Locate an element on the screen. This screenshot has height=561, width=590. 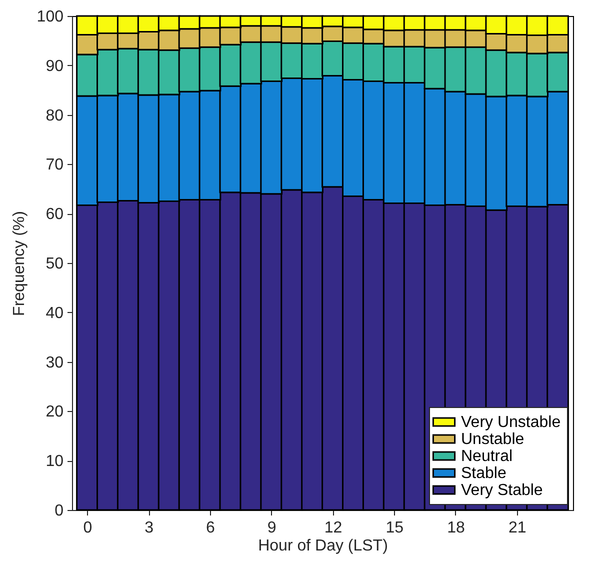
y-tick-label: 90 is located at coordinates (55, 66).